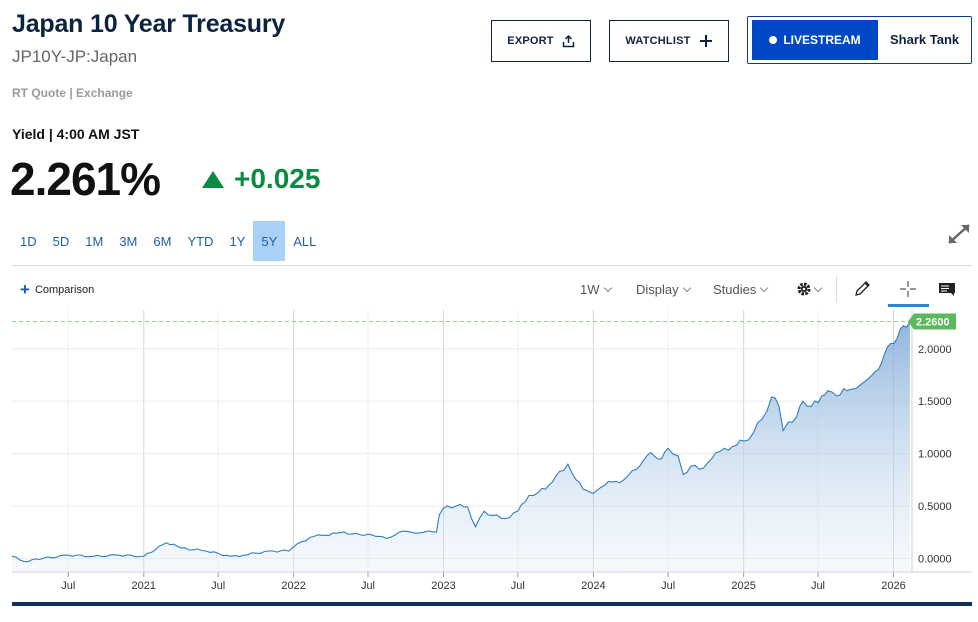 The height and width of the screenshot is (622, 978). Describe the element at coordinates (590, 289) in the screenshot. I see `interval-label: 1W` at that location.